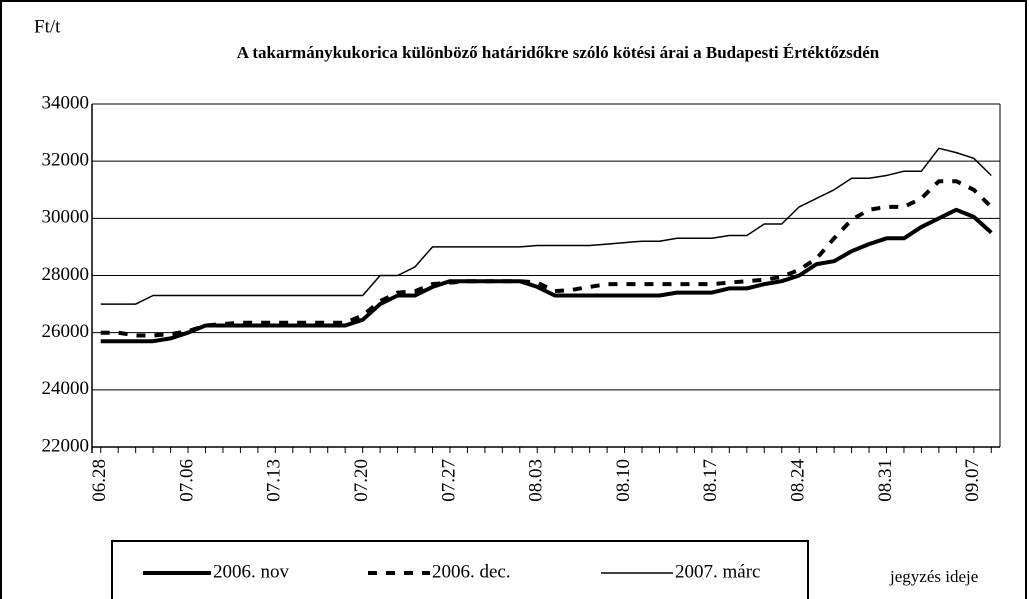  I want to click on legend-label: 2006. nov, so click(251, 571).